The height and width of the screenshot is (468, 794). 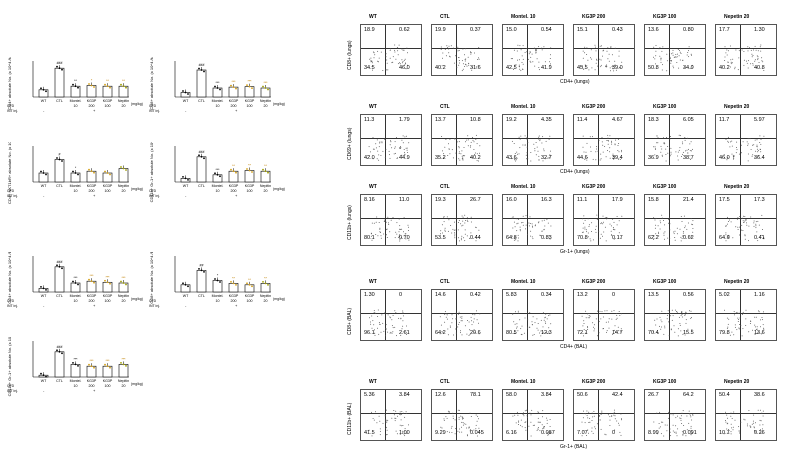 What do you see at coordinates (108, 296) in the screenshot?
I see `group-label: KG3P` at bounding box center [108, 296].